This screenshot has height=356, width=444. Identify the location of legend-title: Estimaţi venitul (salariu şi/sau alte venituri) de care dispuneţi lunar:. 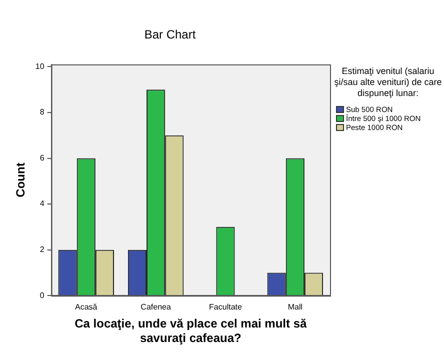
(388, 82).